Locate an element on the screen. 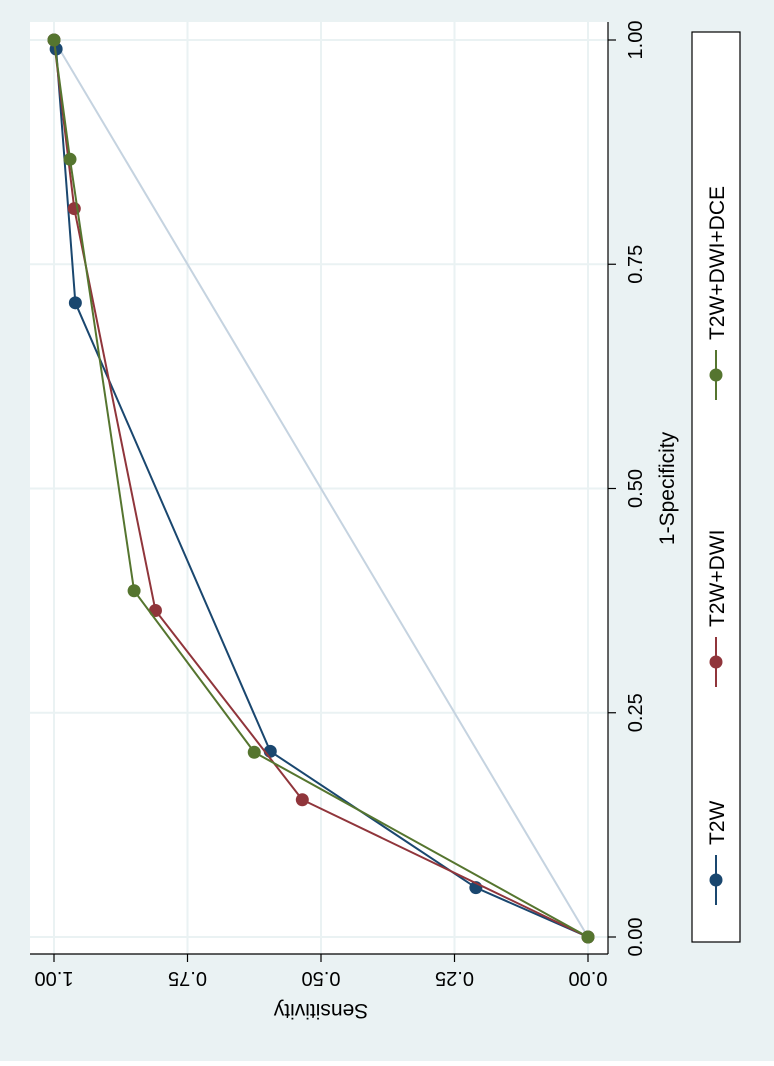  x-axis-title: 1-Specificity is located at coordinates (667, 488).